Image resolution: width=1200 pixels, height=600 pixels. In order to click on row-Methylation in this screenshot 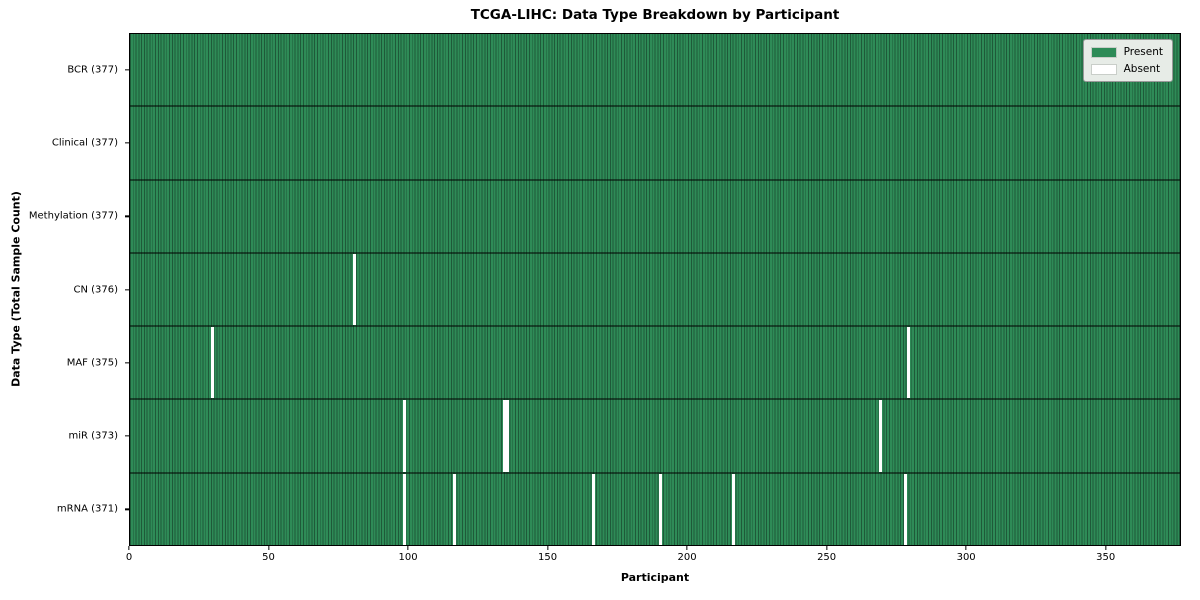, I will do `click(655, 215)`.